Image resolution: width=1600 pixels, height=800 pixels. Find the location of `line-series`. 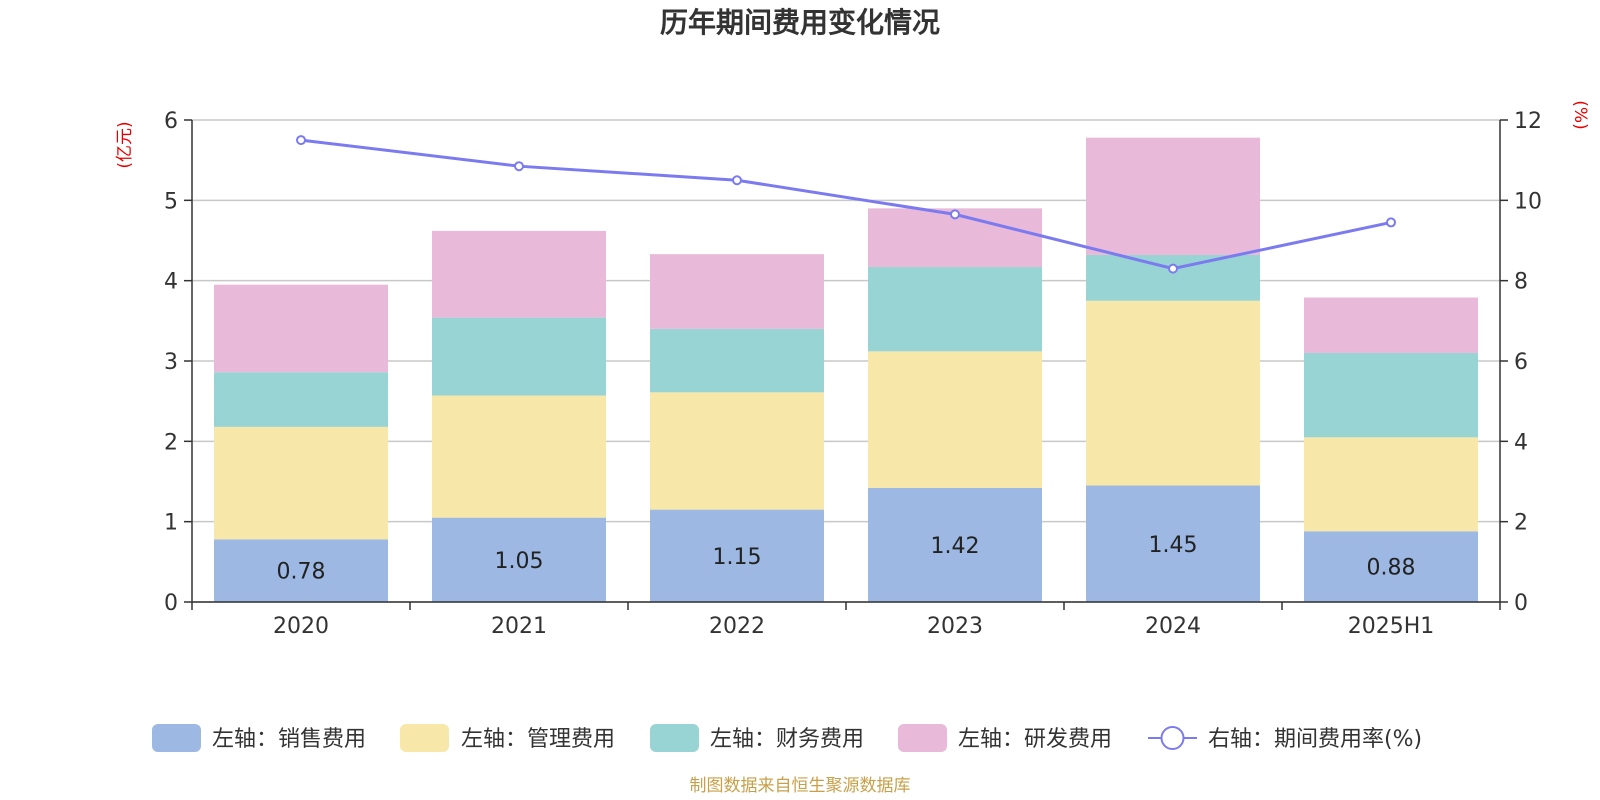

line-series is located at coordinates (846, 204).